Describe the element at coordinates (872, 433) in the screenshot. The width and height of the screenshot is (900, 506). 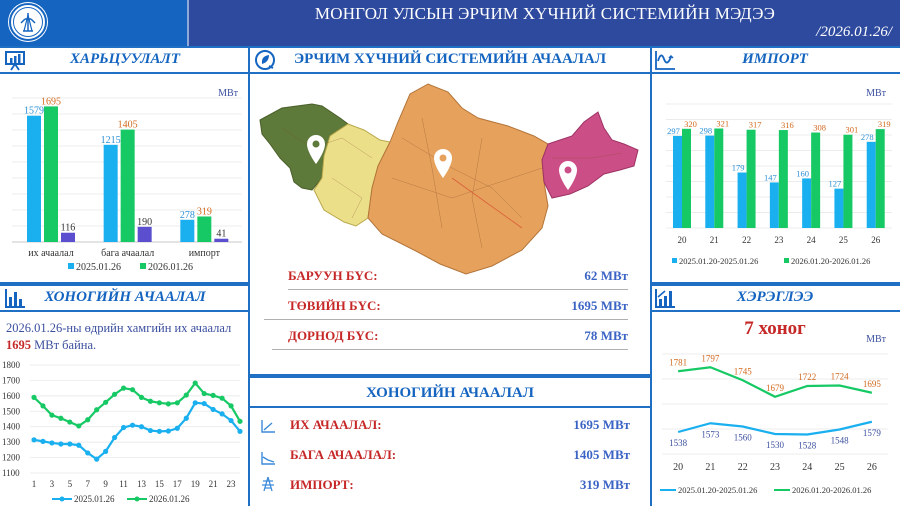
I see `point-value: 1579` at that location.